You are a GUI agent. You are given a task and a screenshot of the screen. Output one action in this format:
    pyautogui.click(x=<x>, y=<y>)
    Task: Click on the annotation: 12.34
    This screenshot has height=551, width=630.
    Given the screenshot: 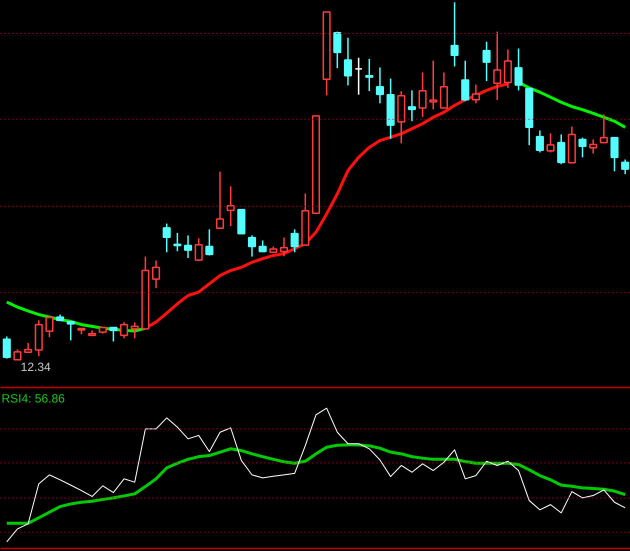 What is the action you would take?
    pyautogui.click(x=36, y=367)
    